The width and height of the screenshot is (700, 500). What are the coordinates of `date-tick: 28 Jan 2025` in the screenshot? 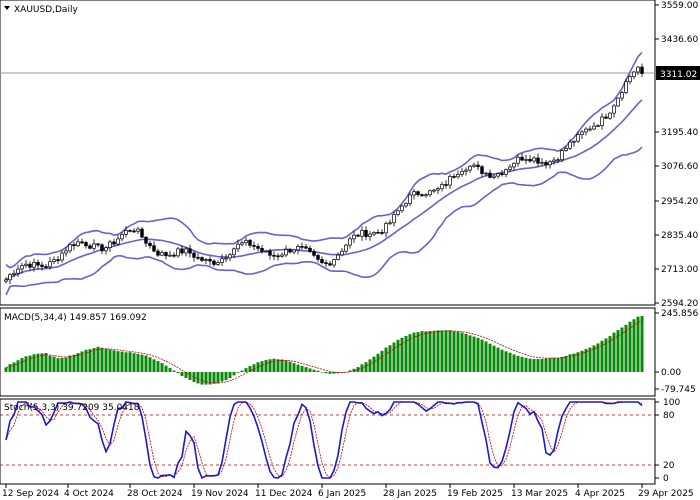 It's located at (410, 494).